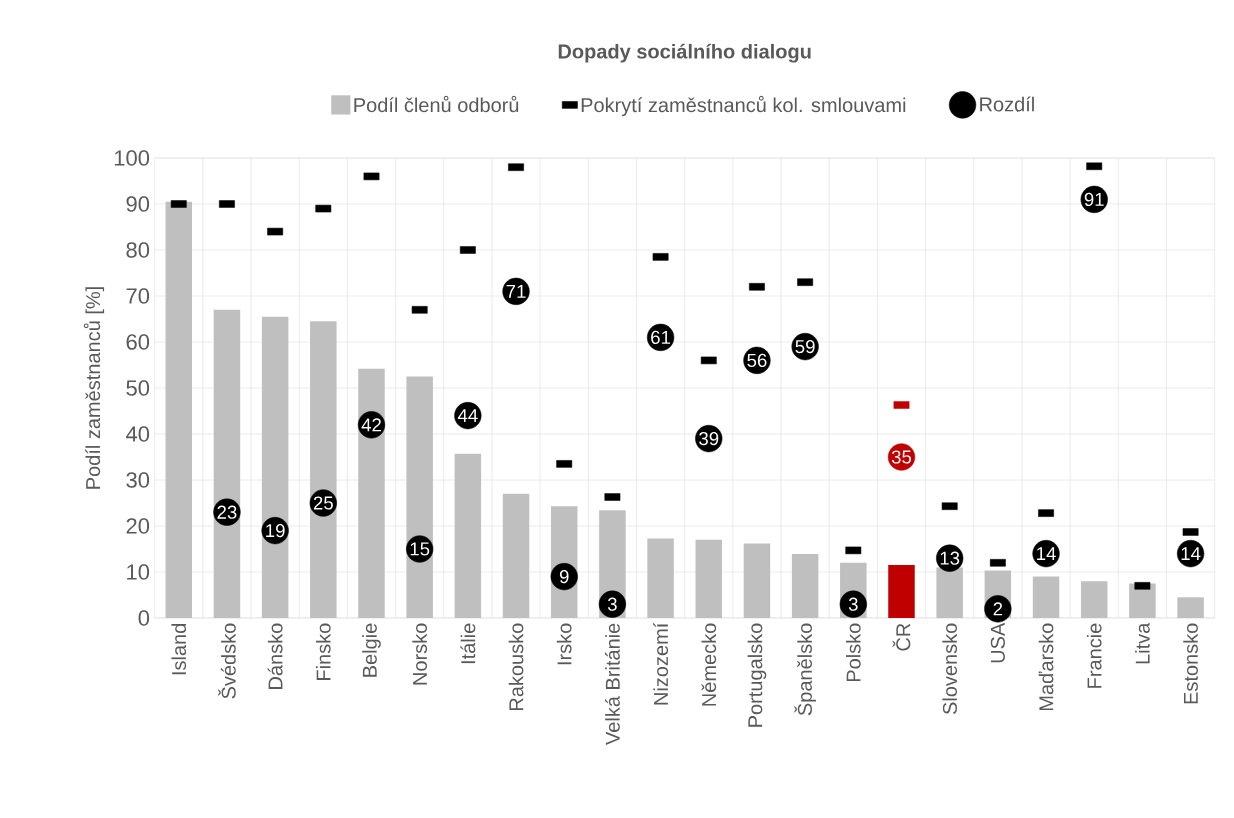 The height and width of the screenshot is (818, 1234). I want to click on x-tick-label: Norsko, so click(420, 654).